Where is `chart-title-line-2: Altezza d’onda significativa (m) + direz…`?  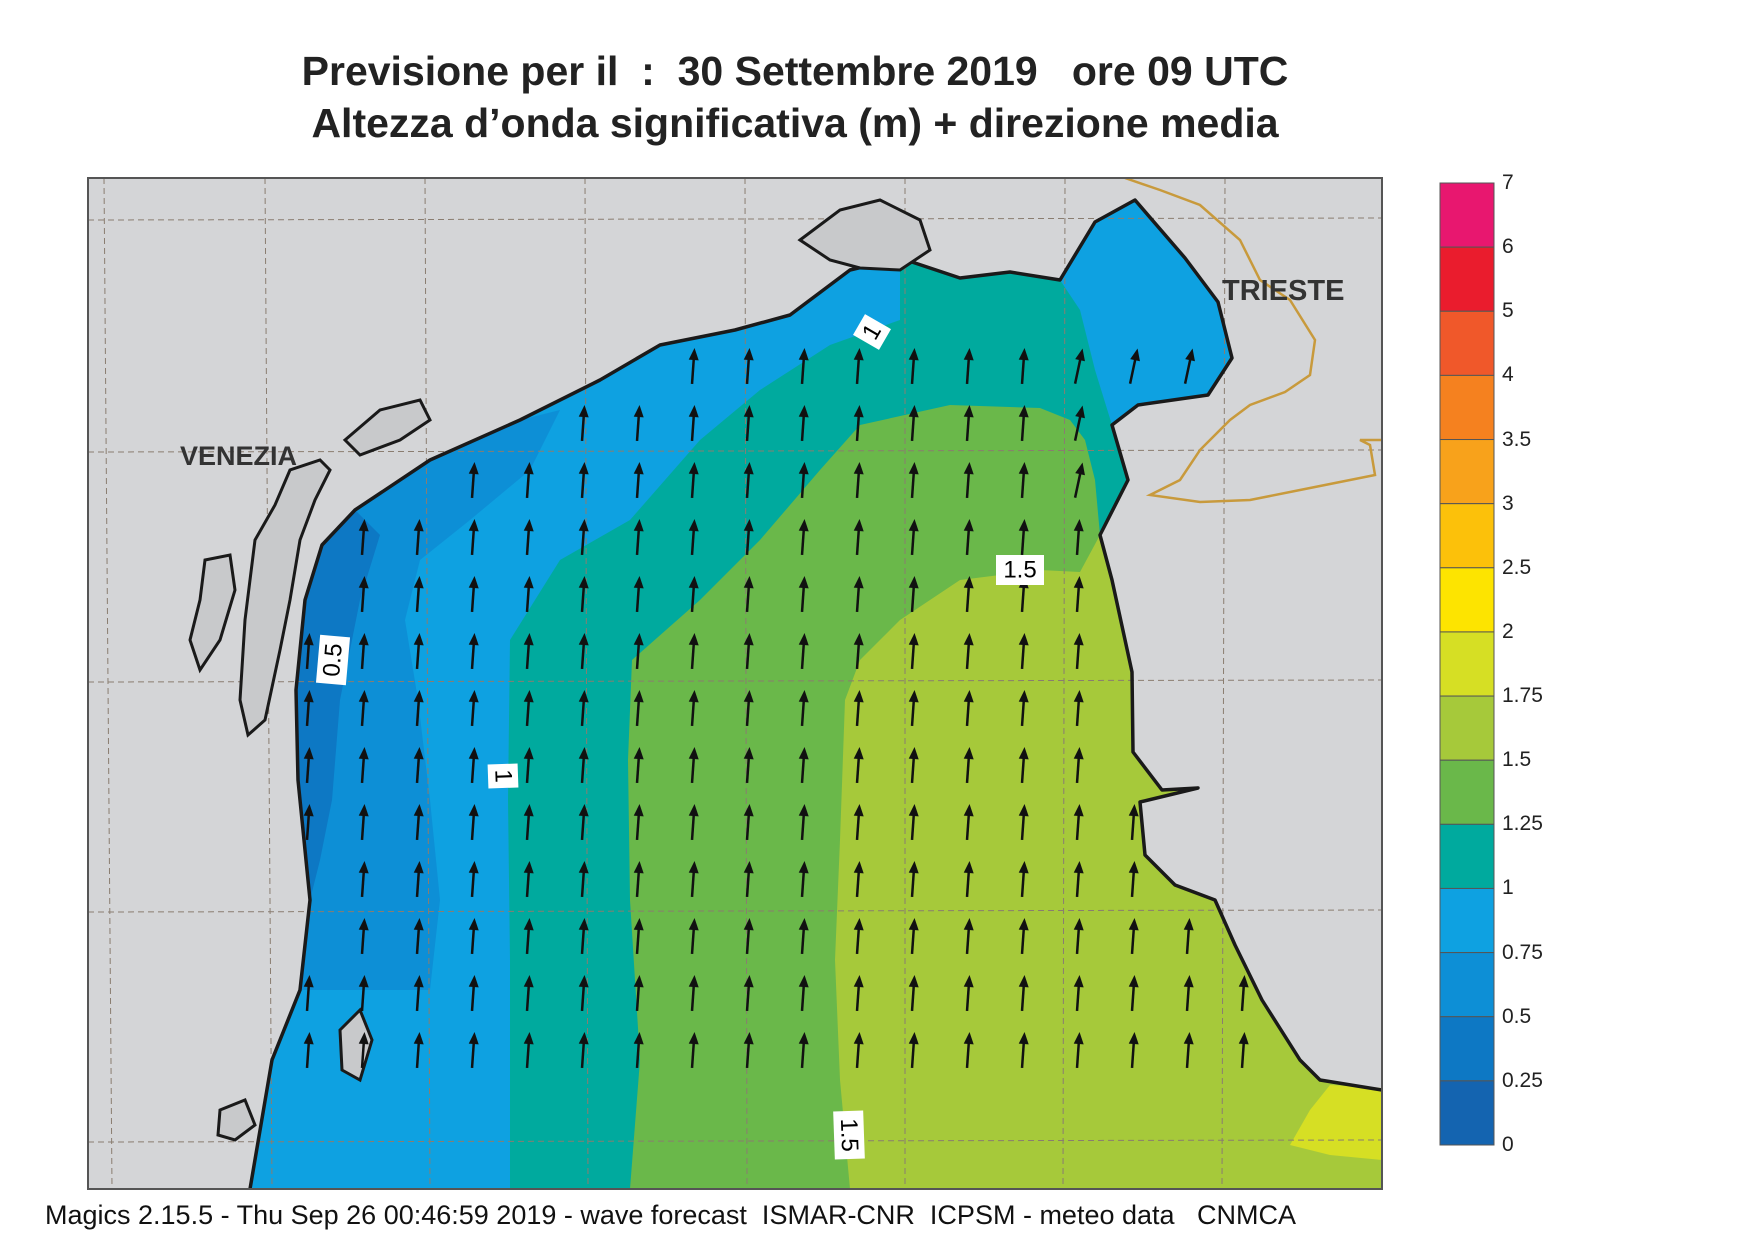 chart-title-line-2: Altezza d’onda significativa (m) + direz… is located at coordinates (795, 123).